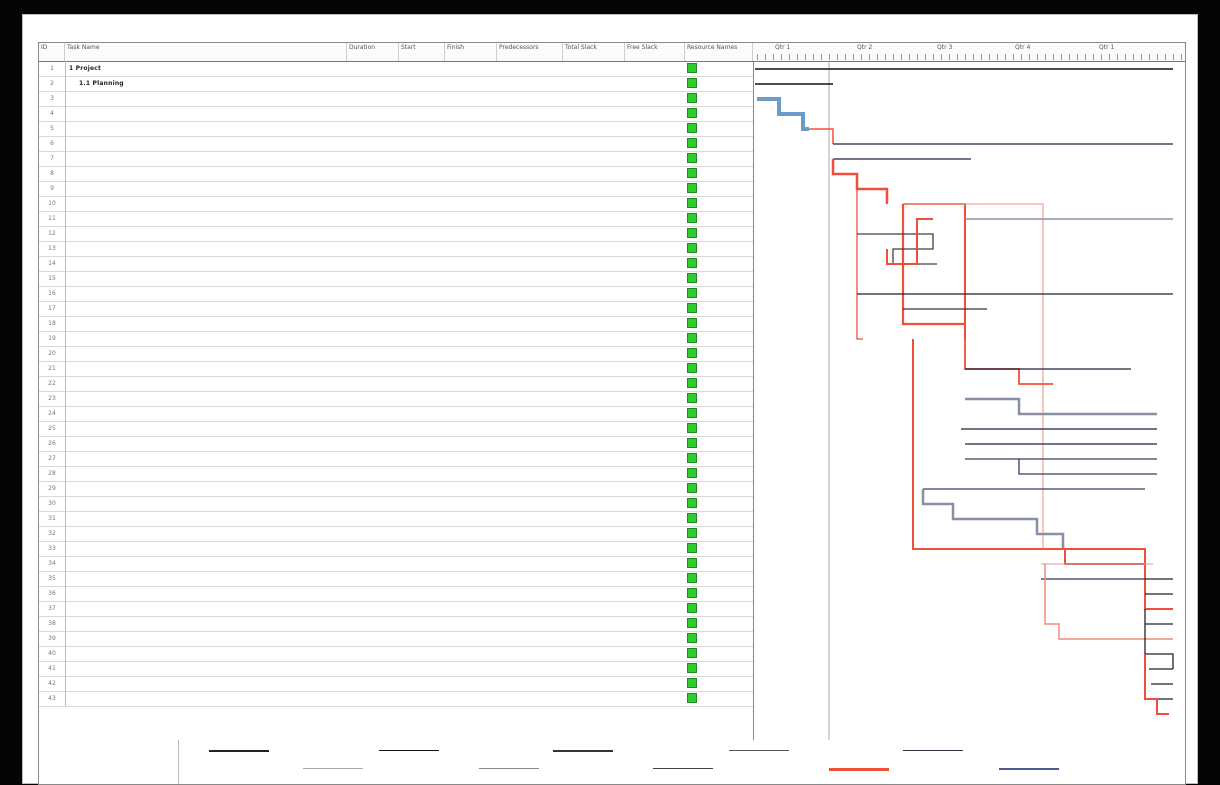 This screenshot has width=1220, height=785. I want to click on task-row: 43, so click(396, 699).